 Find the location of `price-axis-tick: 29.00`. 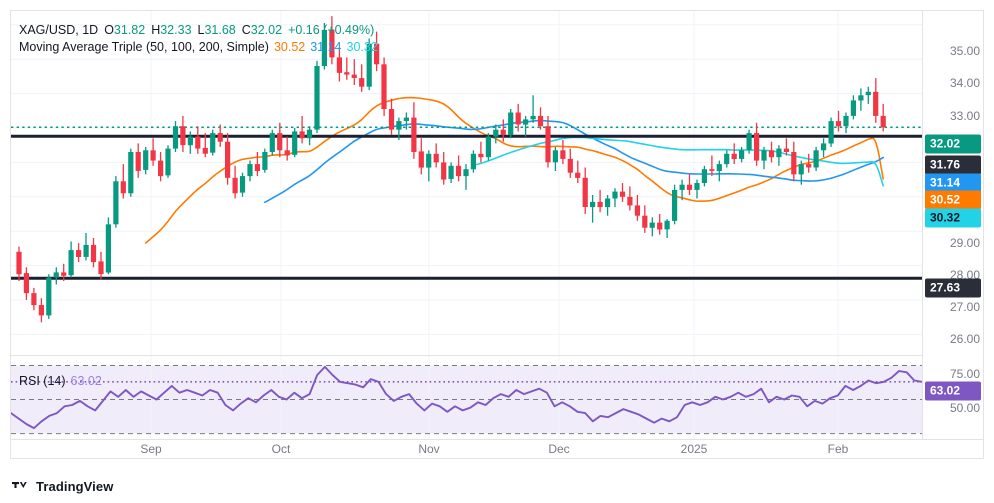

price-axis-tick: 29.00 is located at coordinates (964, 243).